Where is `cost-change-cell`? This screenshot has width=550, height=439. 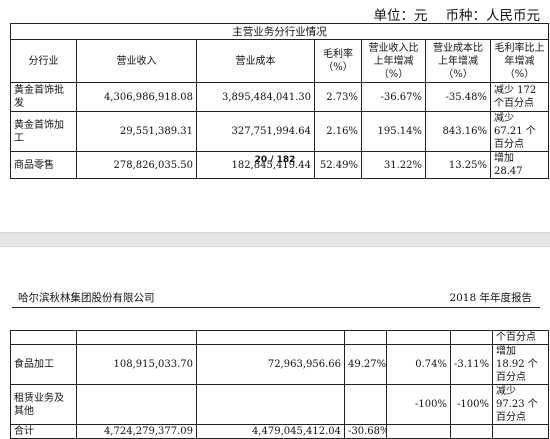 cost-change-cell is located at coordinates (471, 431).